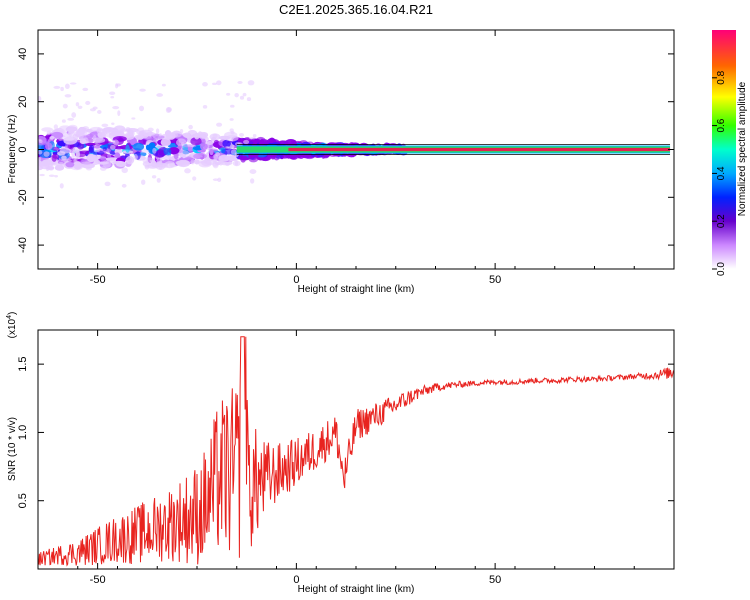 The height and width of the screenshot is (600, 750). I want to click on snr-y-multiplier-base: (x10, so click(12, 328).